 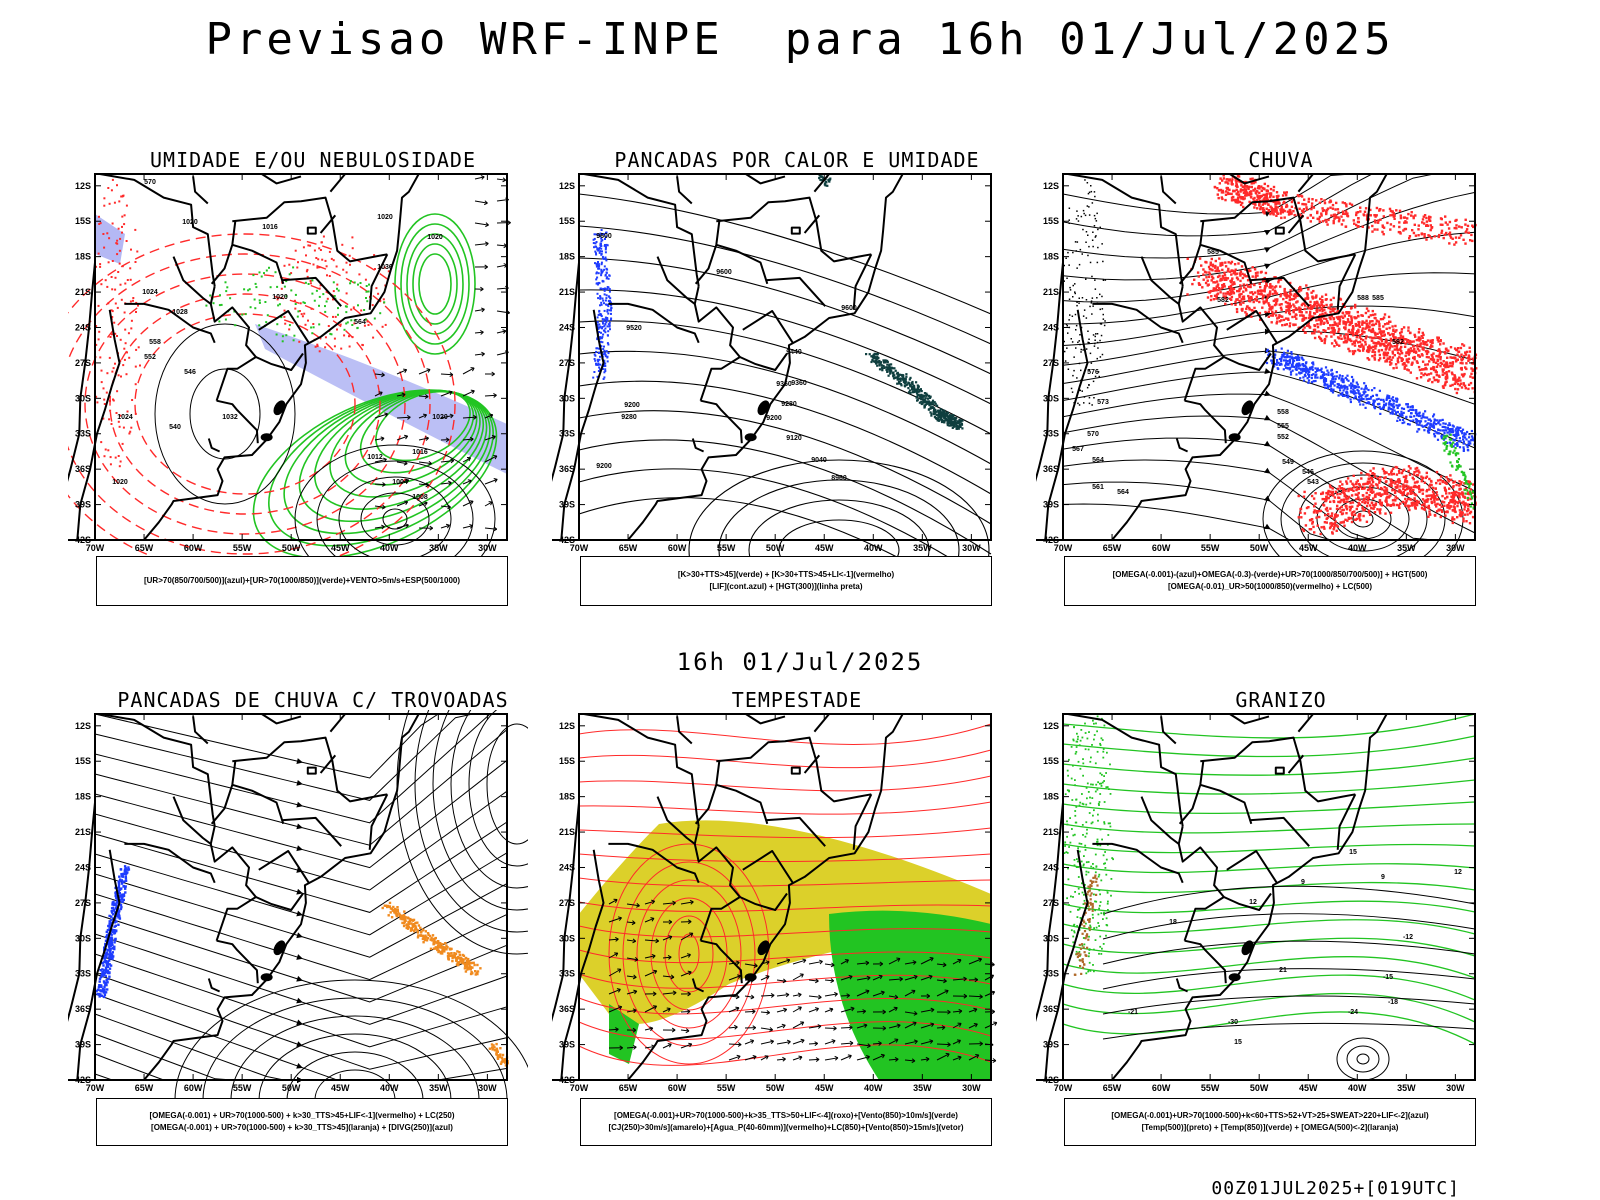 I want to click on wind-arrow, so click(x=379, y=375).